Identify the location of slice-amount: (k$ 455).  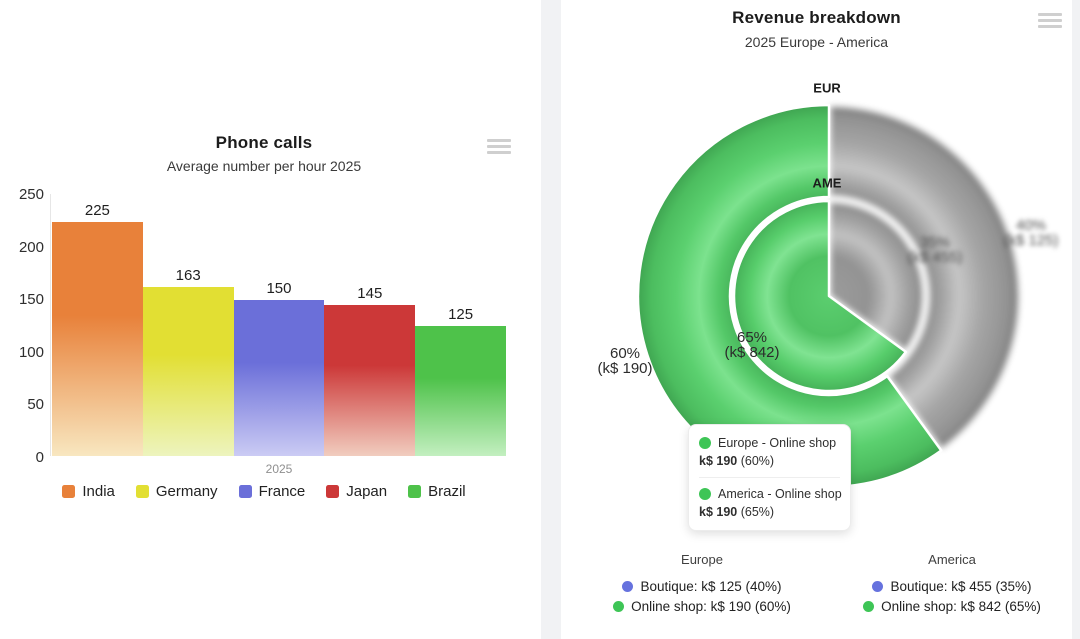
(935, 257).